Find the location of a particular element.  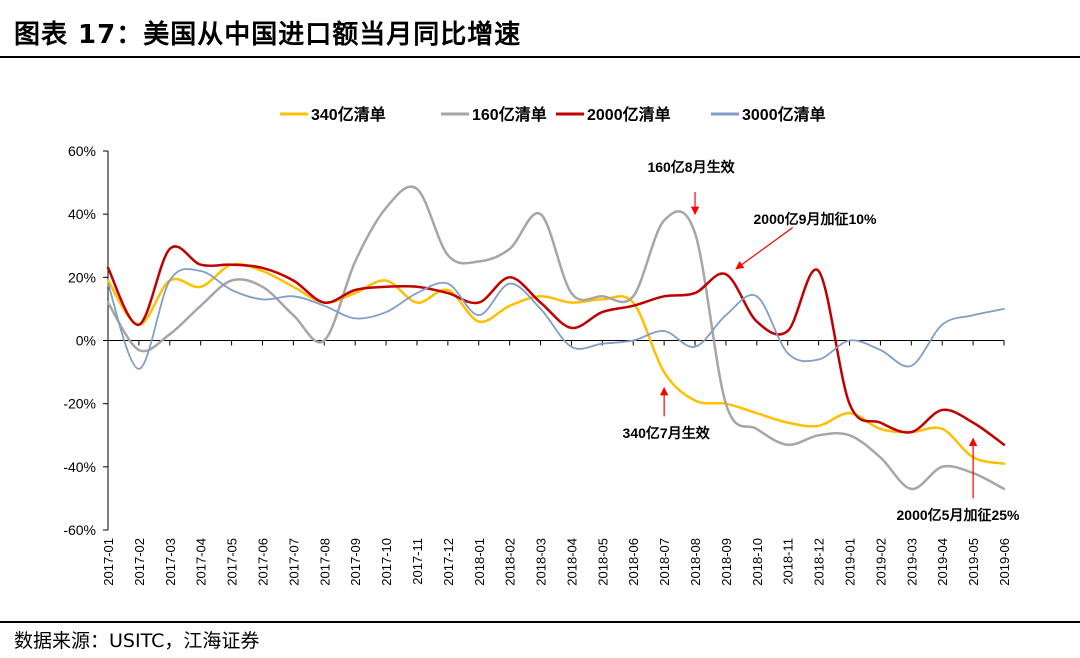

y-tick-label: -60% is located at coordinates (79, 530).